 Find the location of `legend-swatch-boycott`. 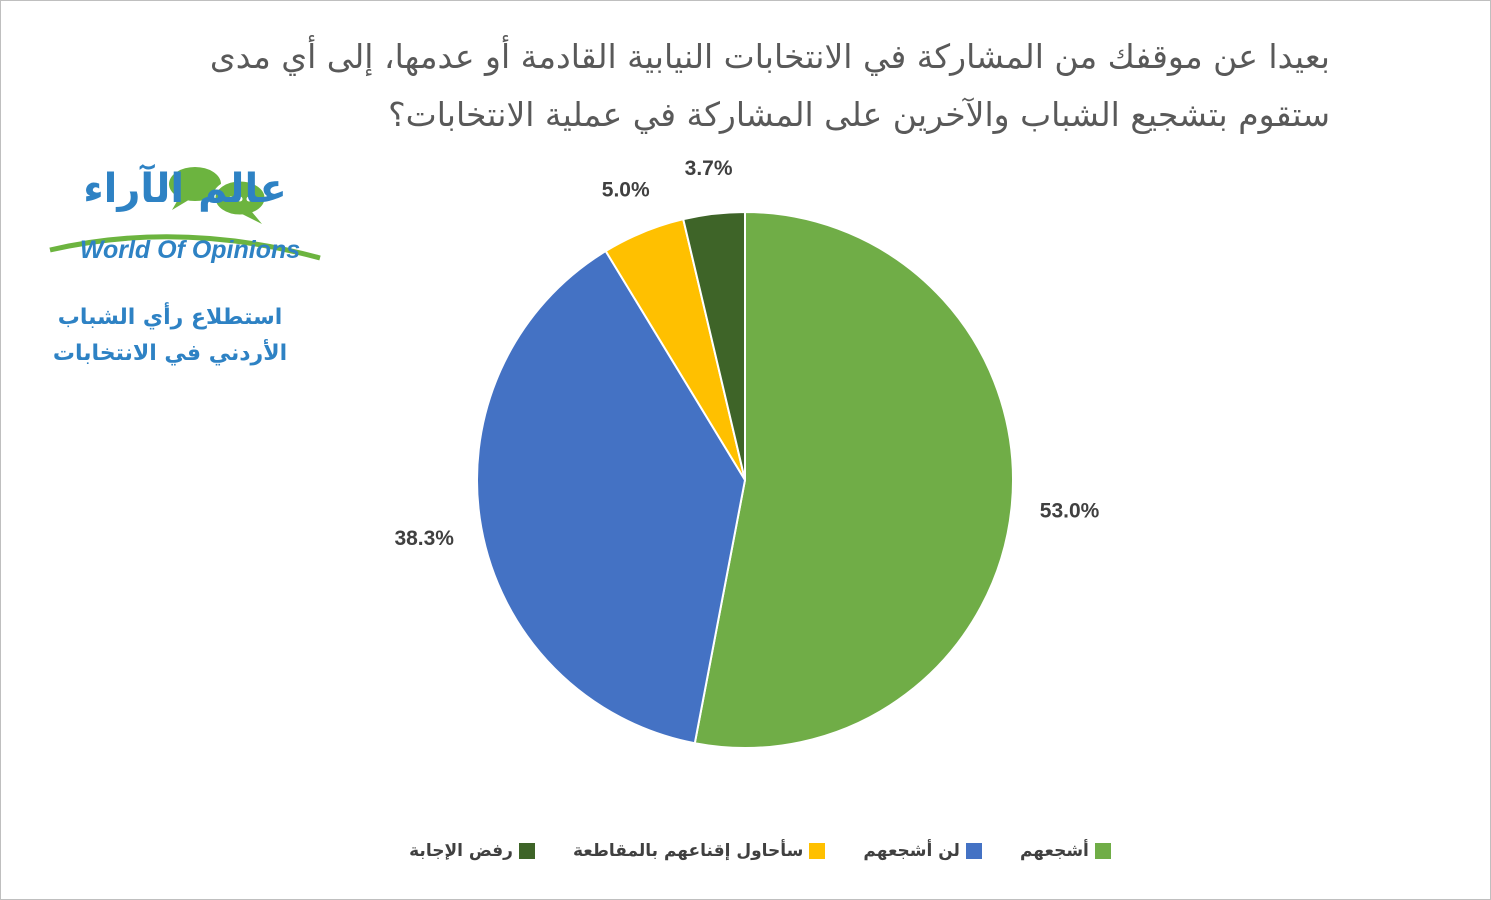

legend-swatch-boycott is located at coordinates (817, 851).